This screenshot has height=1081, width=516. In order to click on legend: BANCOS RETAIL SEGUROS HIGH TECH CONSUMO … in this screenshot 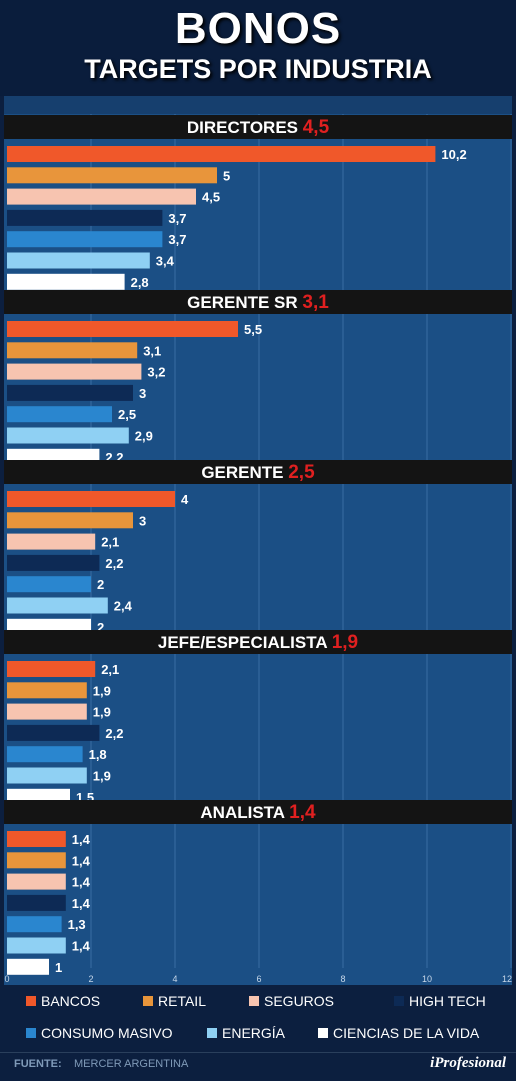, I will do `click(258, 1018)`.